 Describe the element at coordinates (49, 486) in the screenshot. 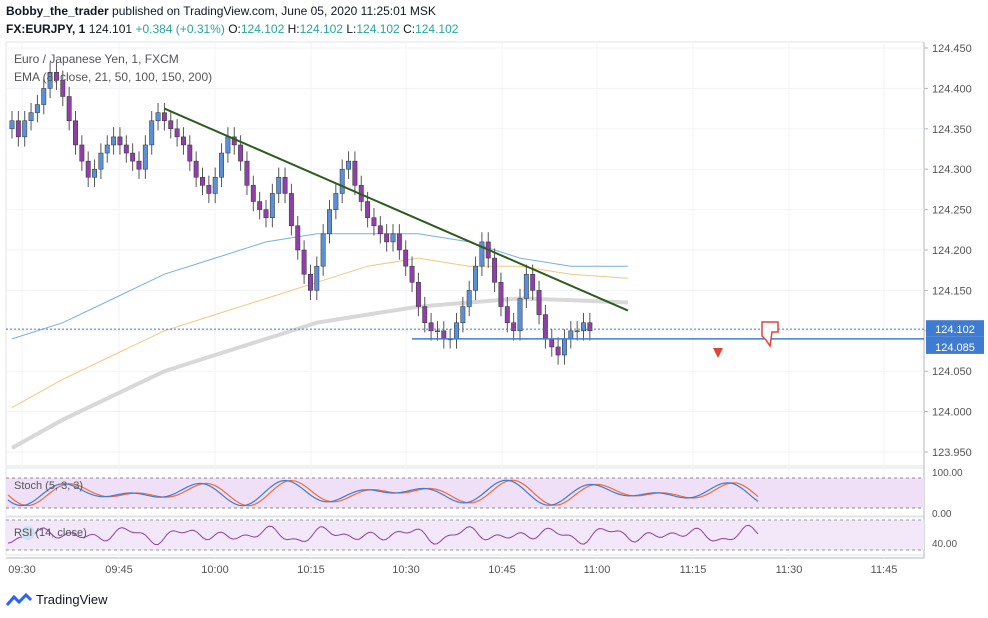

I see `stoch-label: Stoch (5, 3, 3)` at that location.